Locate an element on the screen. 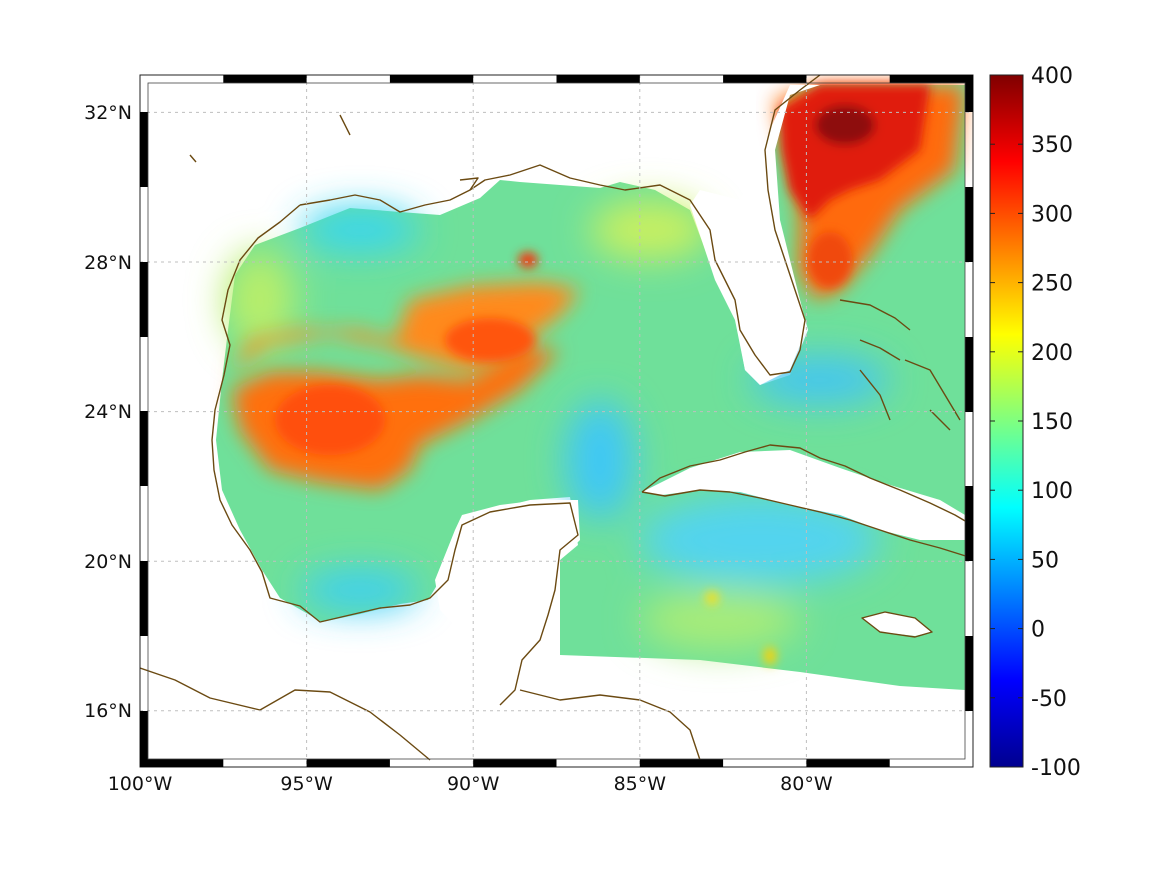 Image resolution: width=1167 pixels, height=875 pixels. lon-tick-label: 95°W is located at coordinates (306, 784).